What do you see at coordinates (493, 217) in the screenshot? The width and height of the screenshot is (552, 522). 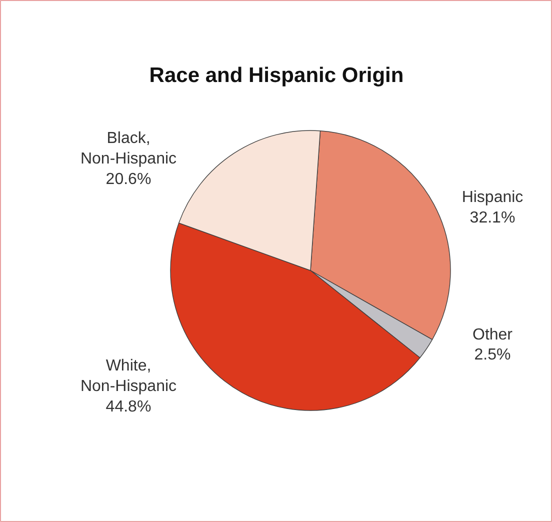 I see `data-label: 32.1%` at bounding box center [493, 217].